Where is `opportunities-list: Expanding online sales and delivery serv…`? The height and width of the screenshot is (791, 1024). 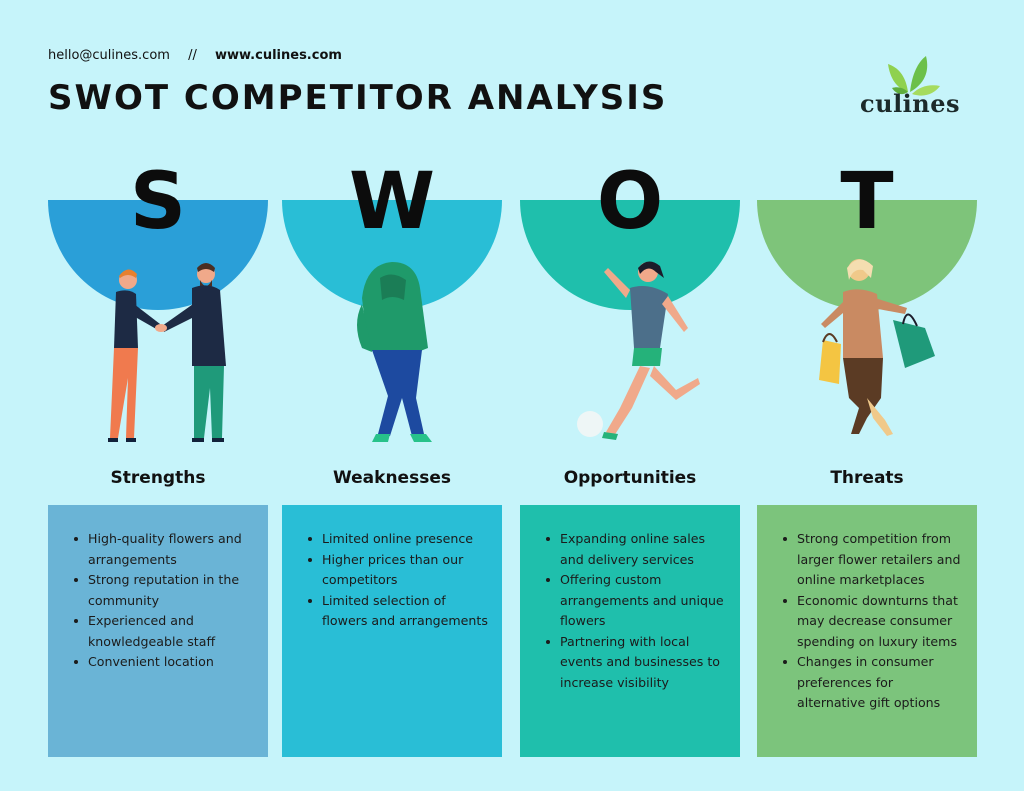 opportunities-list: Expanding online sales and delivery serv… is located at coordinates (636, 611).